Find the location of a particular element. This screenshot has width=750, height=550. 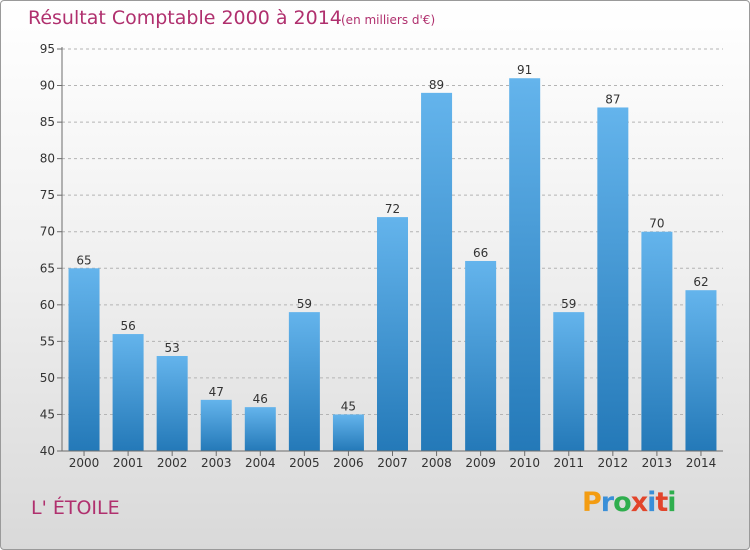

x-tick-label: 2012 is located at coordinates (613, 463).